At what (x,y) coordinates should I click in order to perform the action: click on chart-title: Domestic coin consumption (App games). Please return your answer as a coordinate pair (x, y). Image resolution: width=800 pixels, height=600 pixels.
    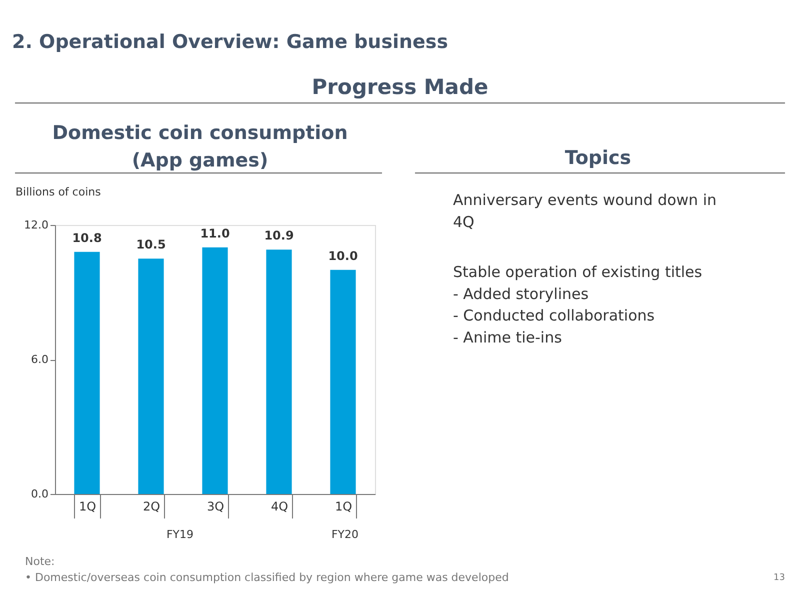
    Looking at the image, I should click on (200, 147).